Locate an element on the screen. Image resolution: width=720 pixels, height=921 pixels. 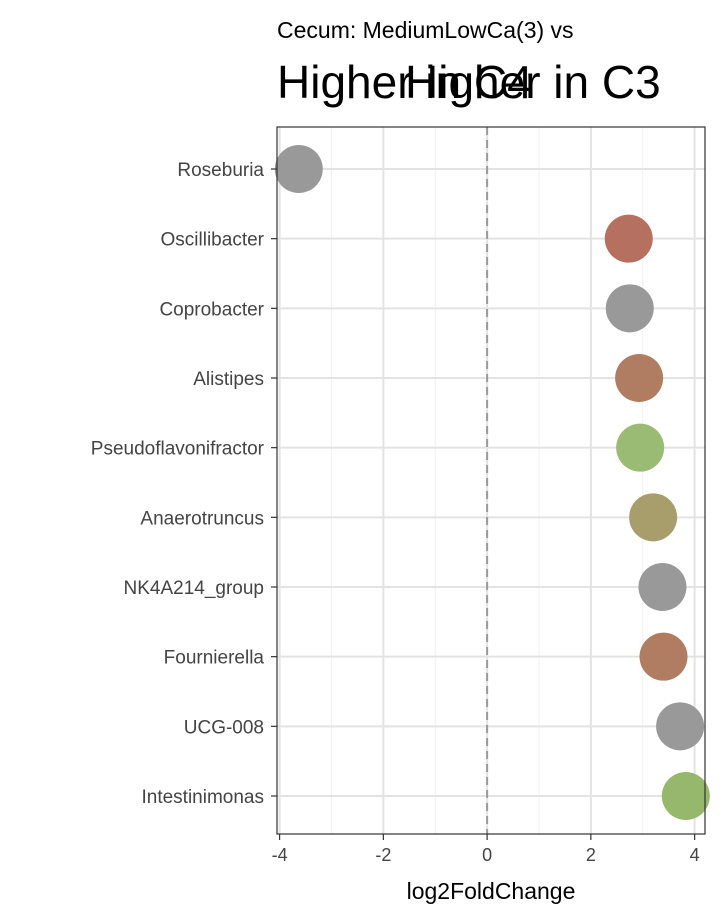
y-tick-label: NK4A214_group is located at coordinates (194, 588).